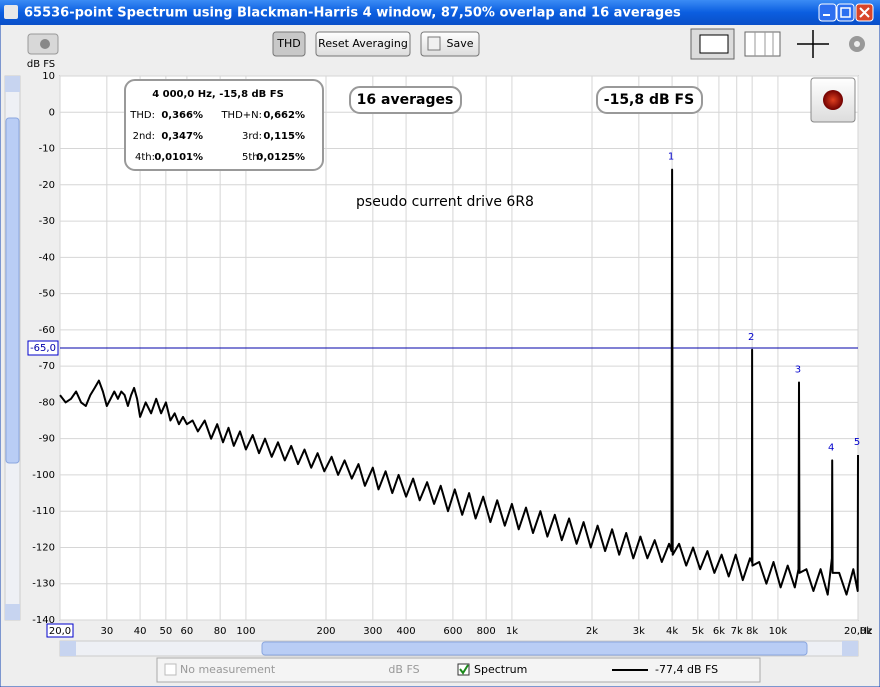 The width and height of the screenshot is (880, 687). What do you see at coordinates (813, 44) in the screenshot?
I see `zoom-icon` at bounding box center [813, 44].